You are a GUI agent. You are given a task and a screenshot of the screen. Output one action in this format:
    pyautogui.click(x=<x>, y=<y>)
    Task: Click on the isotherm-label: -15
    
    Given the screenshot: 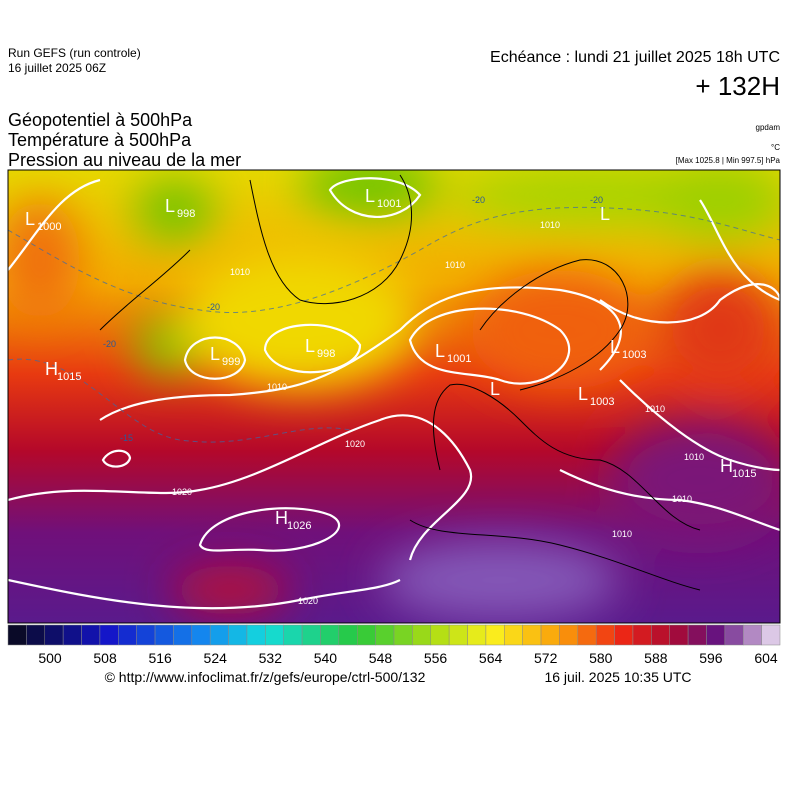 What is the action you would take?
    pyautogui.click(x=126, y=438)
    